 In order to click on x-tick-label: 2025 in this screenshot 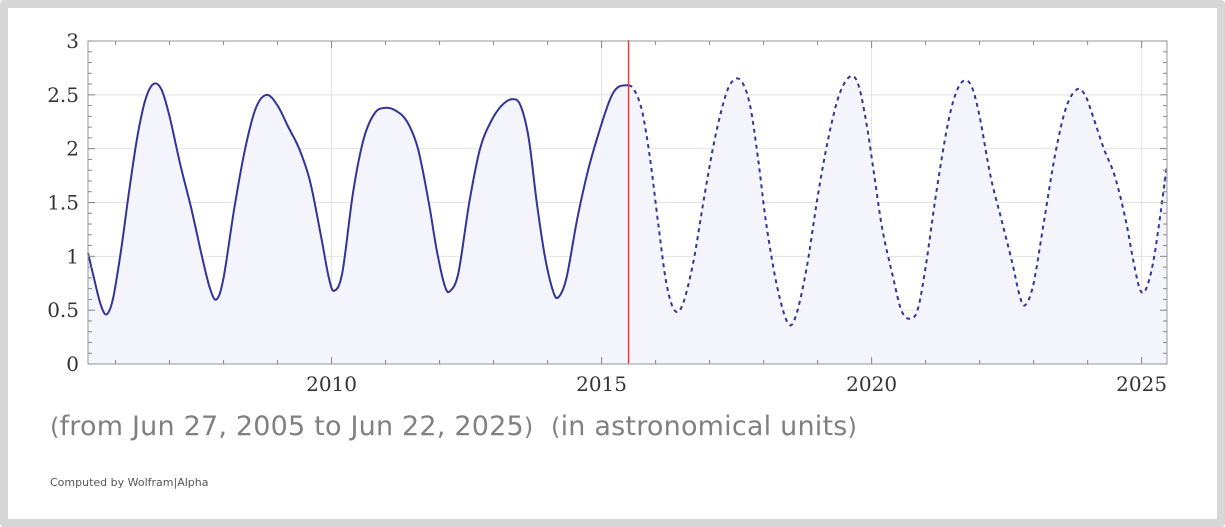, I will do `click(1141, 384)`.